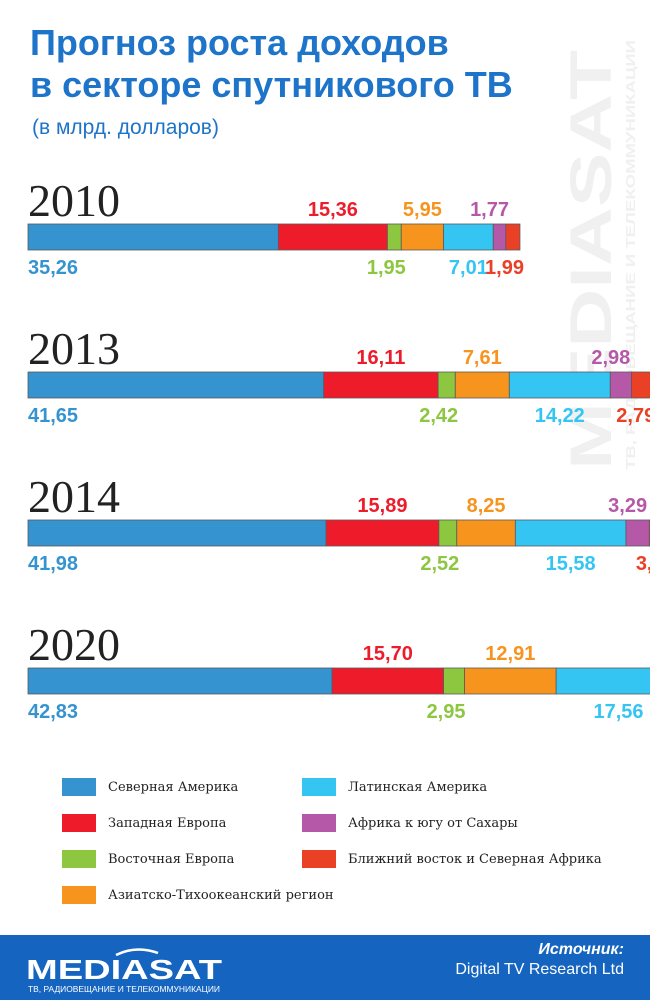 Image resolution: width=650 pixels, height=1000 pixels. Describe the element at coordinates (439, 564) in the screenshot. I see `value-label-2014-3: 2,52` at that location.